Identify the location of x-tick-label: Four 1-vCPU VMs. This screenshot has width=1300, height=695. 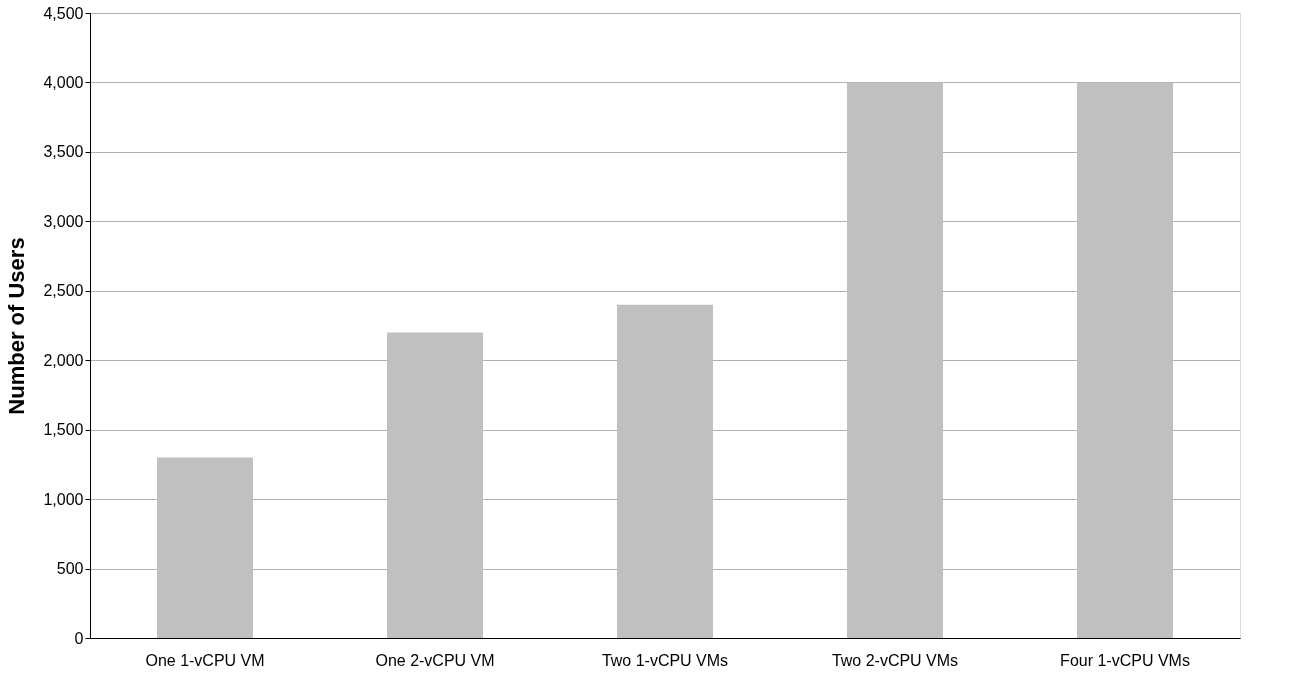
(1125, 660).